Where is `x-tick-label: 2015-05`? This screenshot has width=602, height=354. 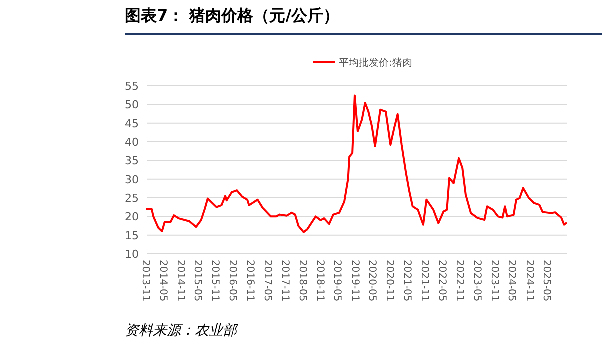 x-tick-label: 2015-05 is located at coordinates (198, 281).